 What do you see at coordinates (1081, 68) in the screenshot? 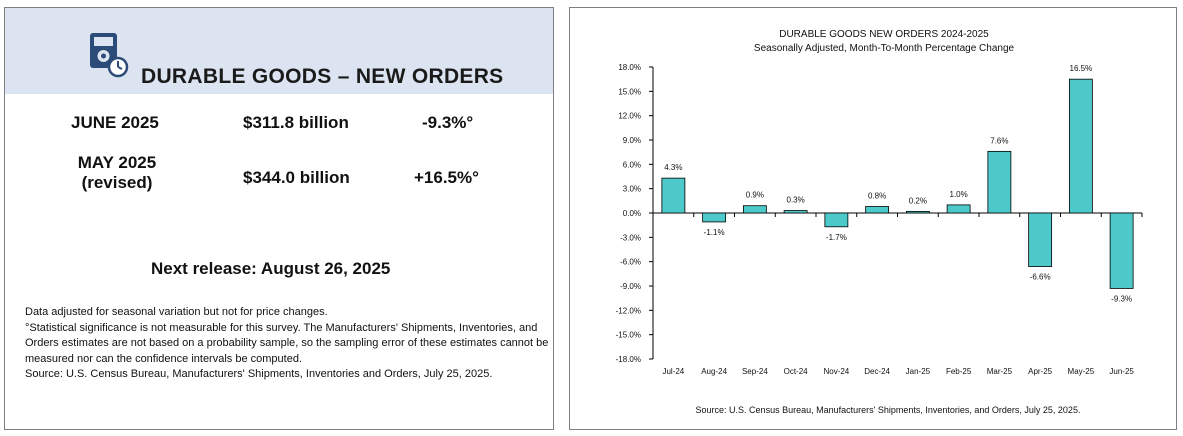
I see `data-label: 16.5%` at bounding box center [1081, 68].